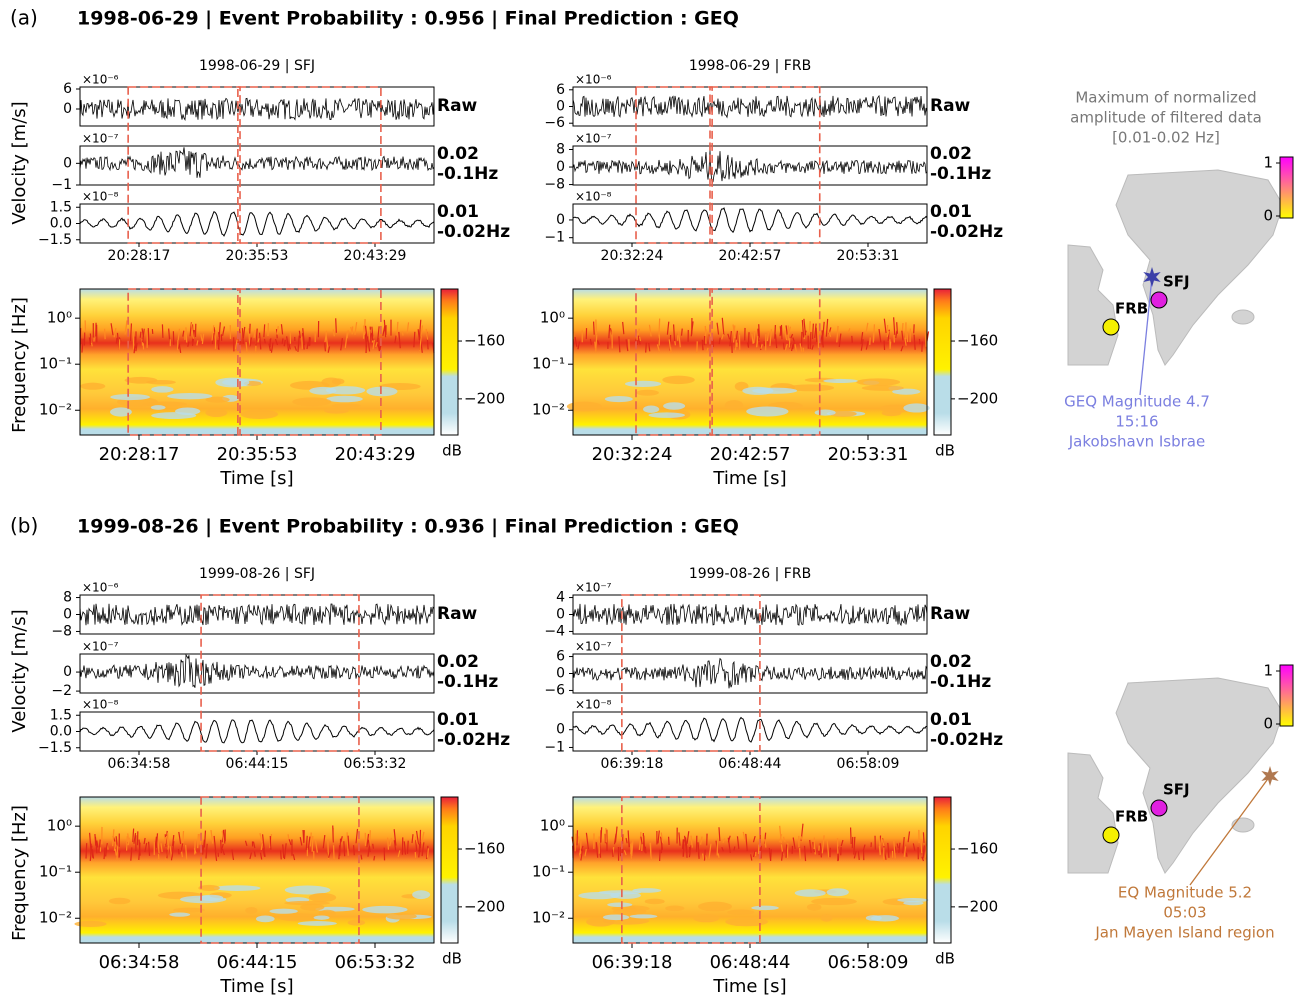 The image size is (1295, 1003). Describe the element at coordinates (750, 66) in the screenshot. I see `station-title: 1998-06-29 | FRB` at that location.